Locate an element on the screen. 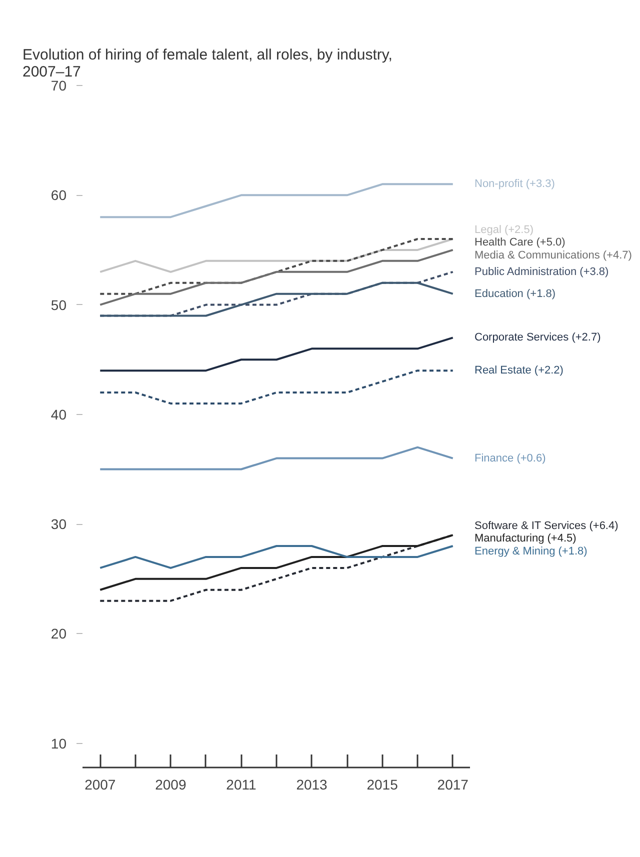 This screenshot has height=857, width=640. y-tick-label: 50 is located at coordinates (58, 304).